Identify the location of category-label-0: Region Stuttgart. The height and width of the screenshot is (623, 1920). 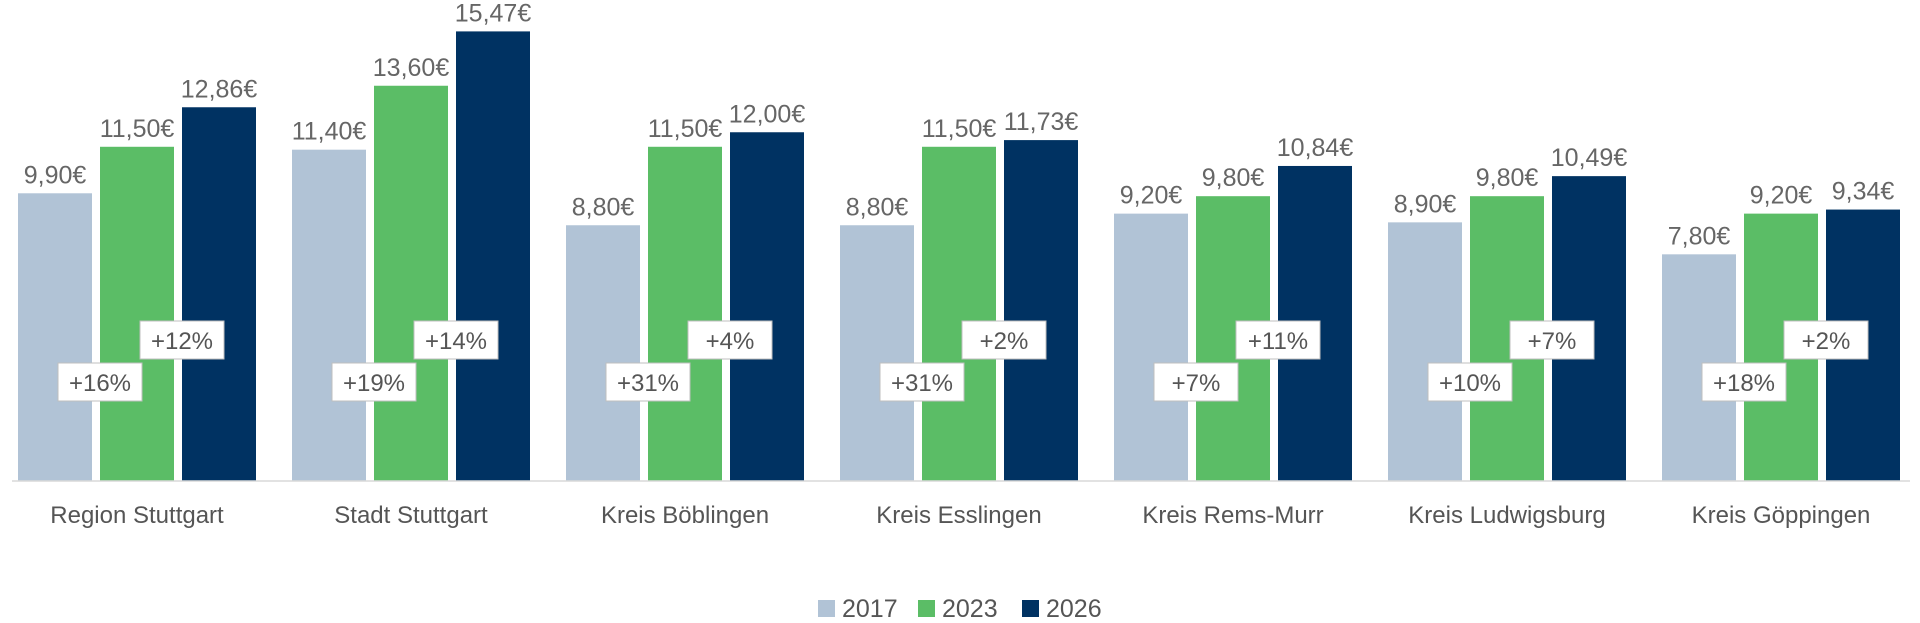
(137, 515).